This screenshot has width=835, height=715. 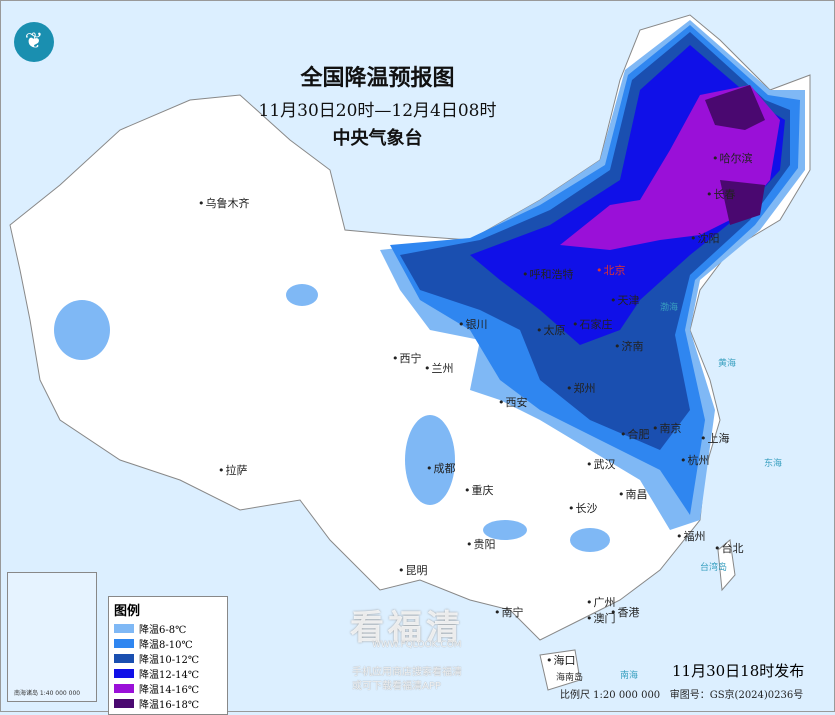 I want to click on city-label: 贵阳, so click(x=481, y=544).